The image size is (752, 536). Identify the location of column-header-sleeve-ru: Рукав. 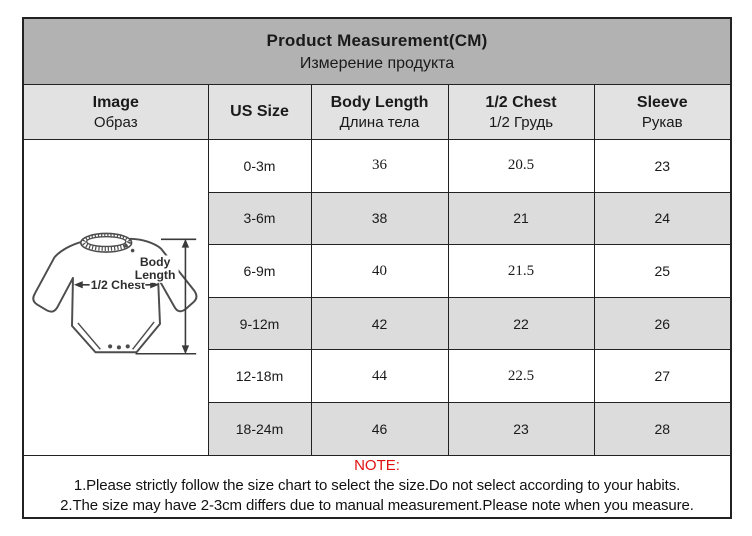
(662, 122).